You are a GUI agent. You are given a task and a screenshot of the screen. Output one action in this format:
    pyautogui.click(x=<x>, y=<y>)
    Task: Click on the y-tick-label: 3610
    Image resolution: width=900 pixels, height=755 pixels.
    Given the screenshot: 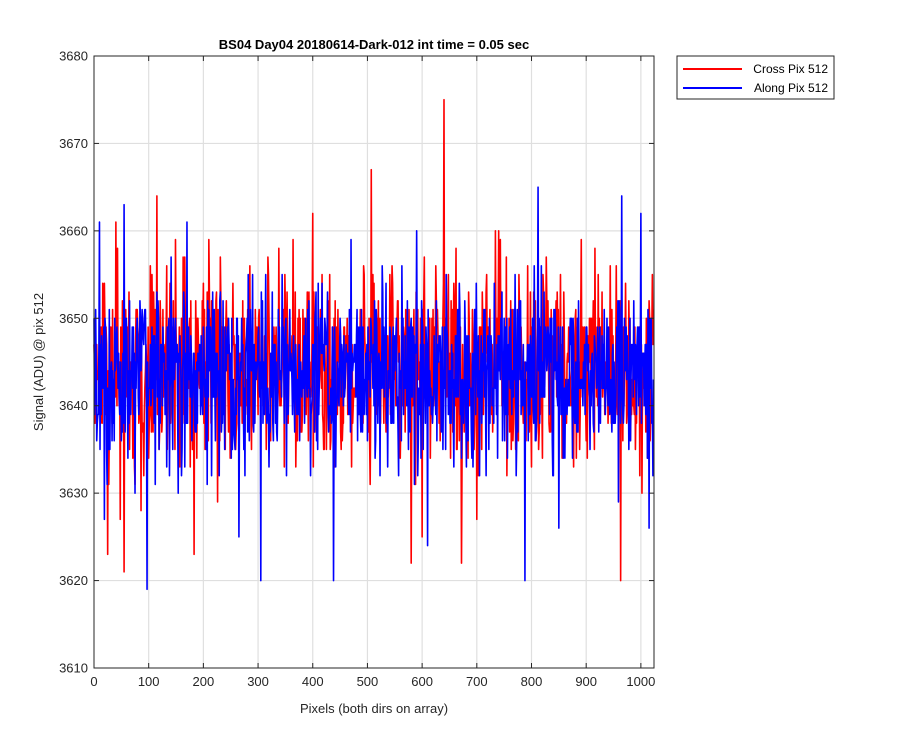 What is the action you would take?
    pyautogui.click(x=73, y=668)
    